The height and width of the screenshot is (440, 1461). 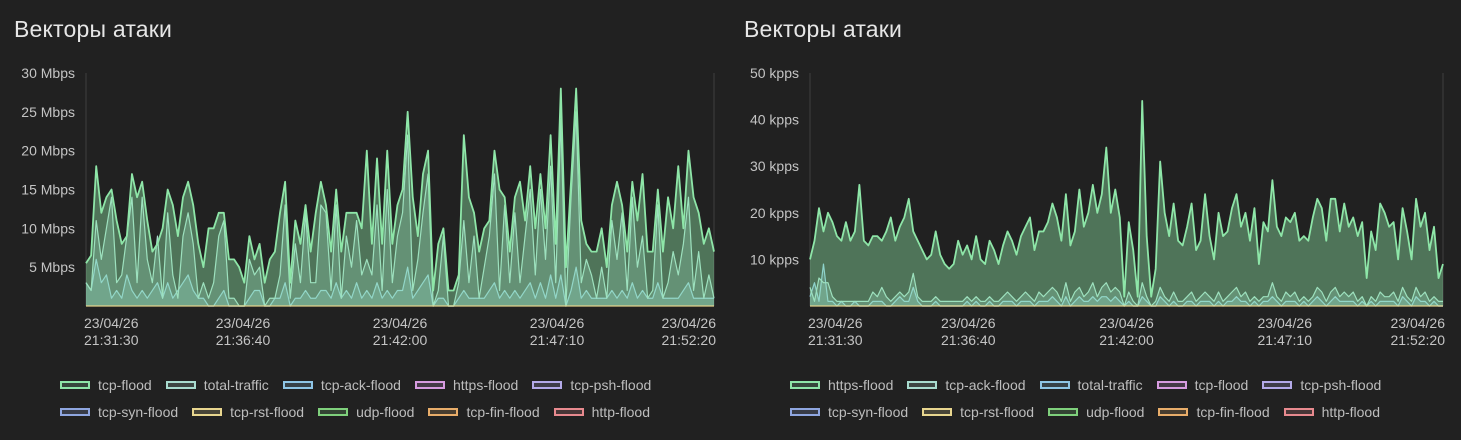 What do you see at coordinates (48, 190) in the screenshot?
I see `y-tick-label: 15 Mbps` at bounding box center [48, 190].